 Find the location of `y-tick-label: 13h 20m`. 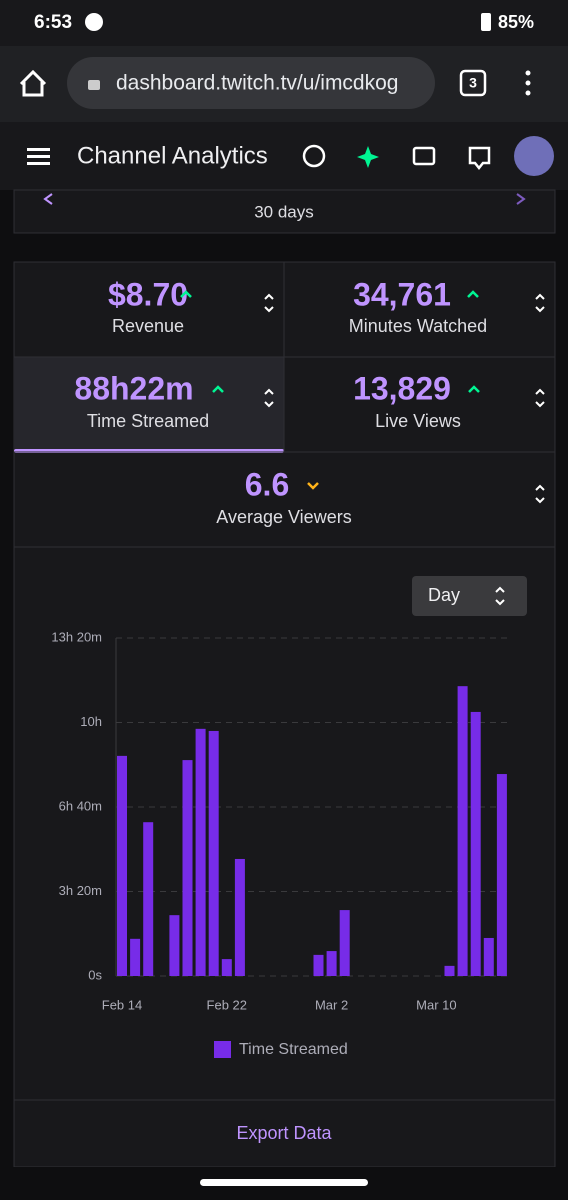

y-tick-label: 13h 20m is located at coordinates (76, 636).